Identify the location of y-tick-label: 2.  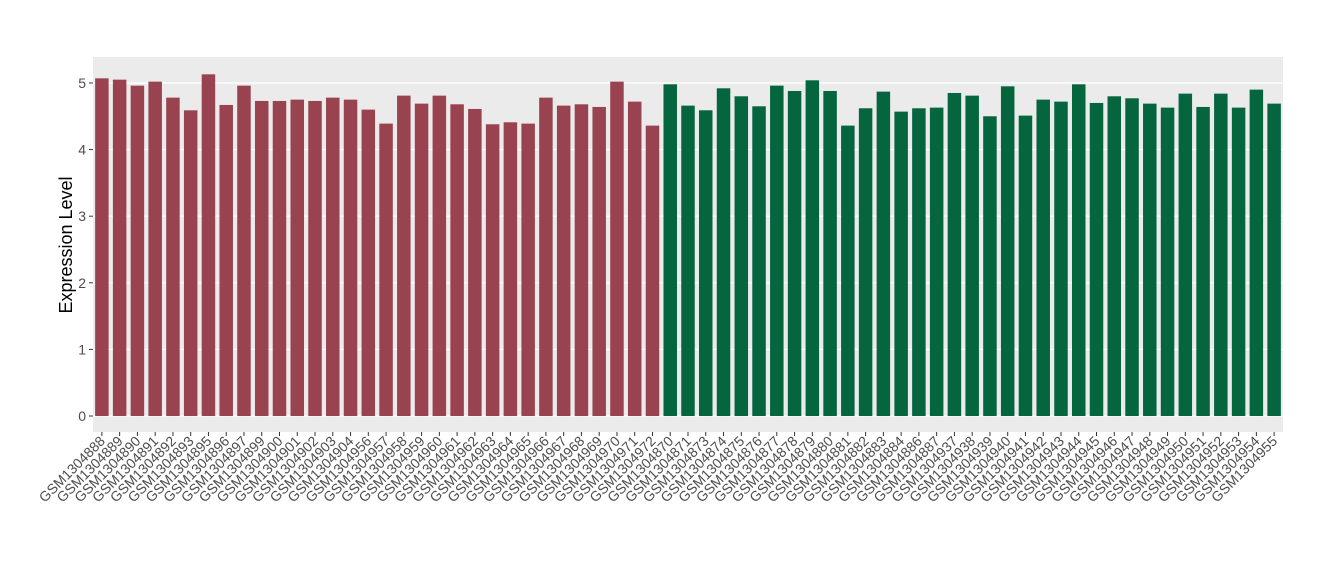
(82, 283).